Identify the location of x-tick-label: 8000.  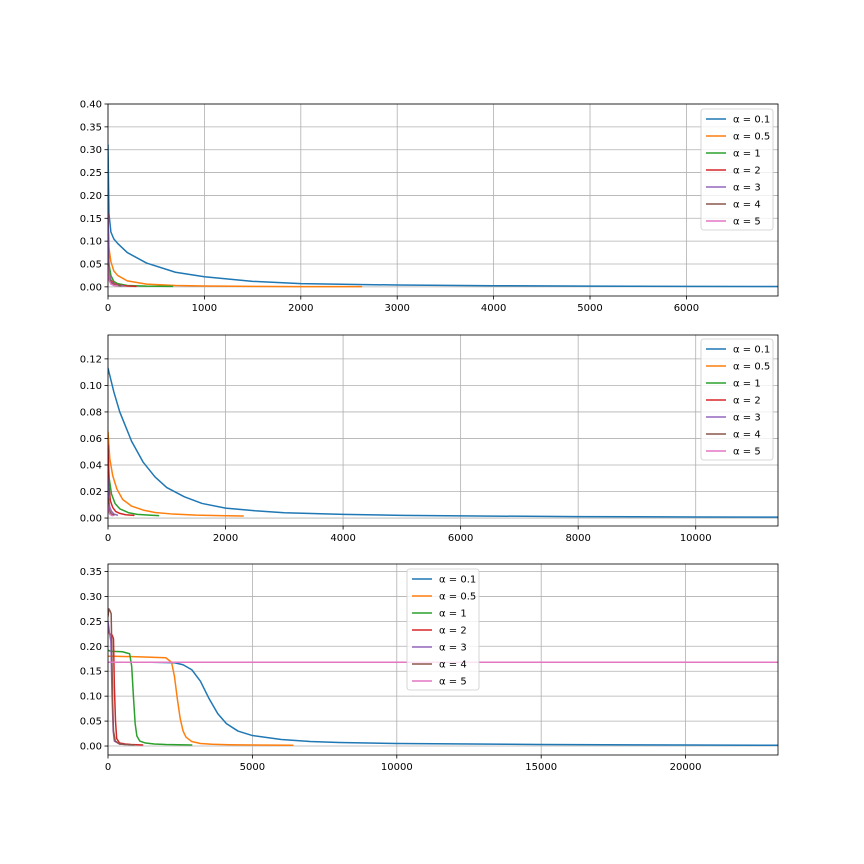
(577, 538).